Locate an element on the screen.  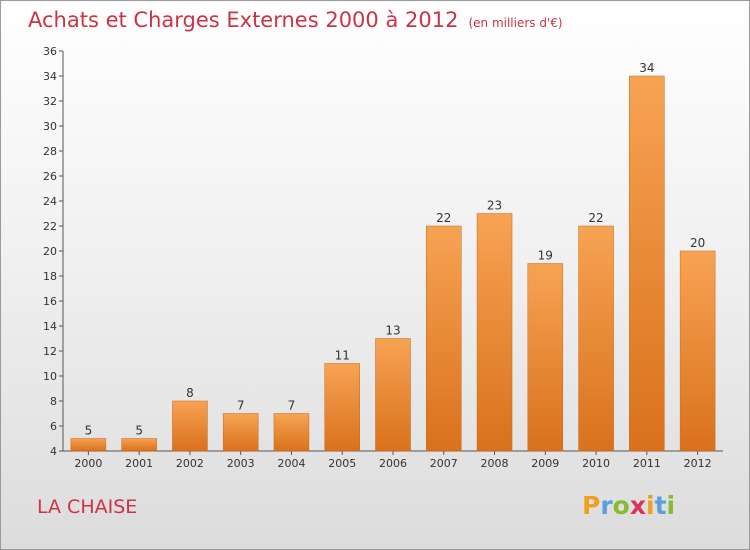
value-label-2009: 19 is located at coordinates (545, 256).